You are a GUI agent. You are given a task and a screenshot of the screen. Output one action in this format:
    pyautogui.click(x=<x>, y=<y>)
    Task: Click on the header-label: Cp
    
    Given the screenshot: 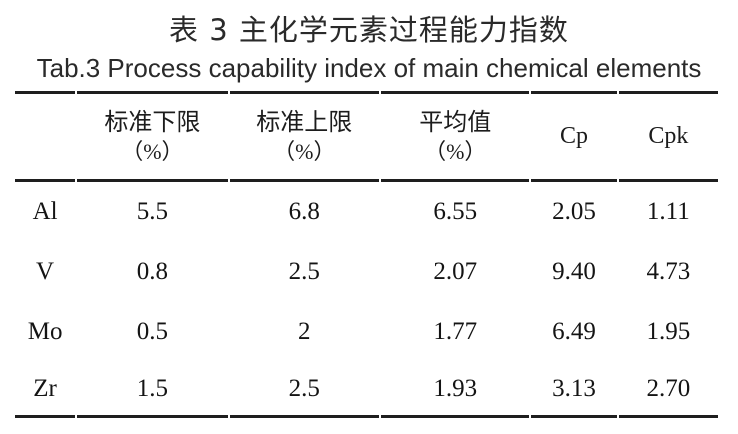 What is the action you would take?
    pyautogui.click(x=574, y=135)
    